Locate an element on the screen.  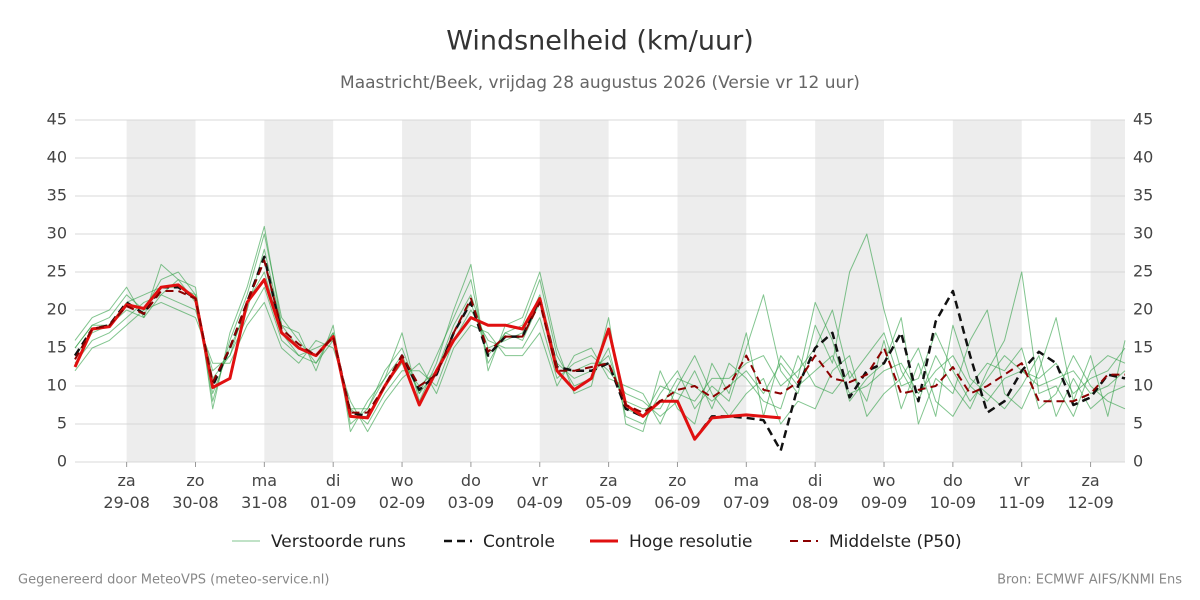
y2-tick-label: 40 is located at coordinates (1143, 157).